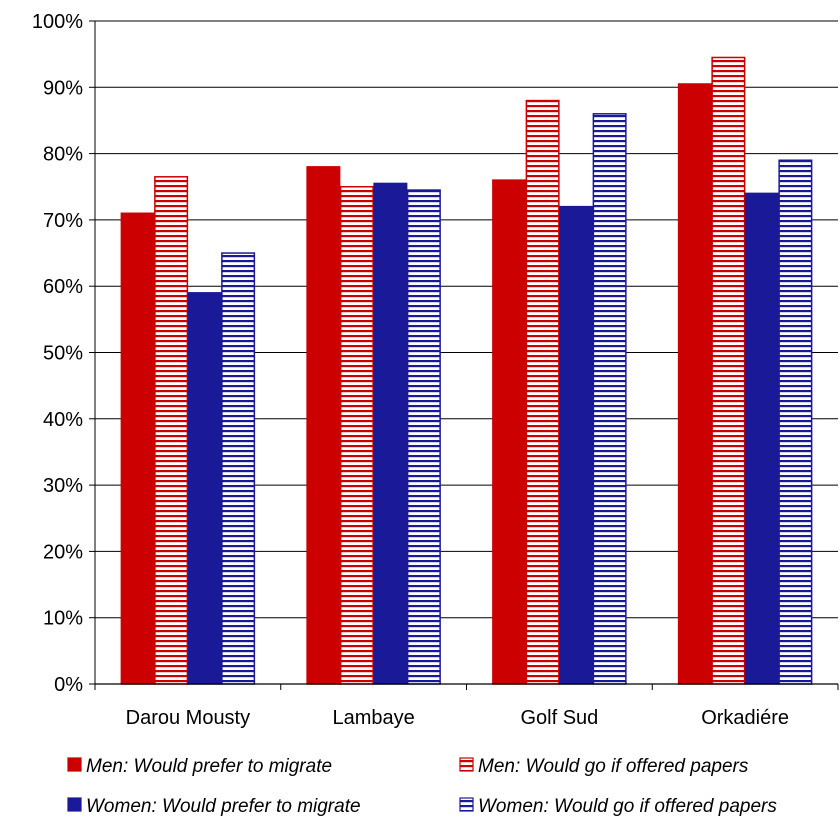  What do you see at coordinates (795, 422) in the screenshot?
I see `bar-series-4-orkadi-re` at bounding box center [795, 422].